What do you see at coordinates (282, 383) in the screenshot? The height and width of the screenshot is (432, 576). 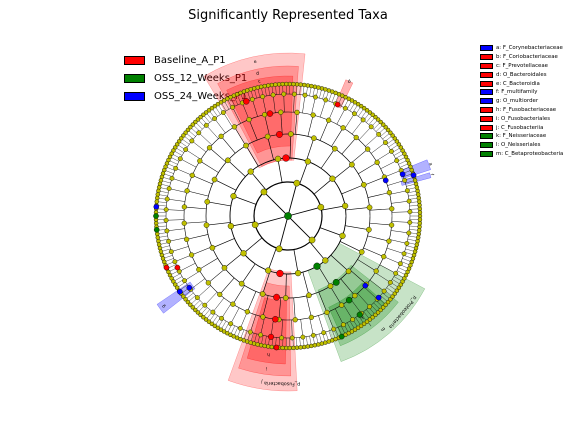 I see `phylum-label-fusobacteria: p_Fusobacteria` at bounding box center [282, 383].